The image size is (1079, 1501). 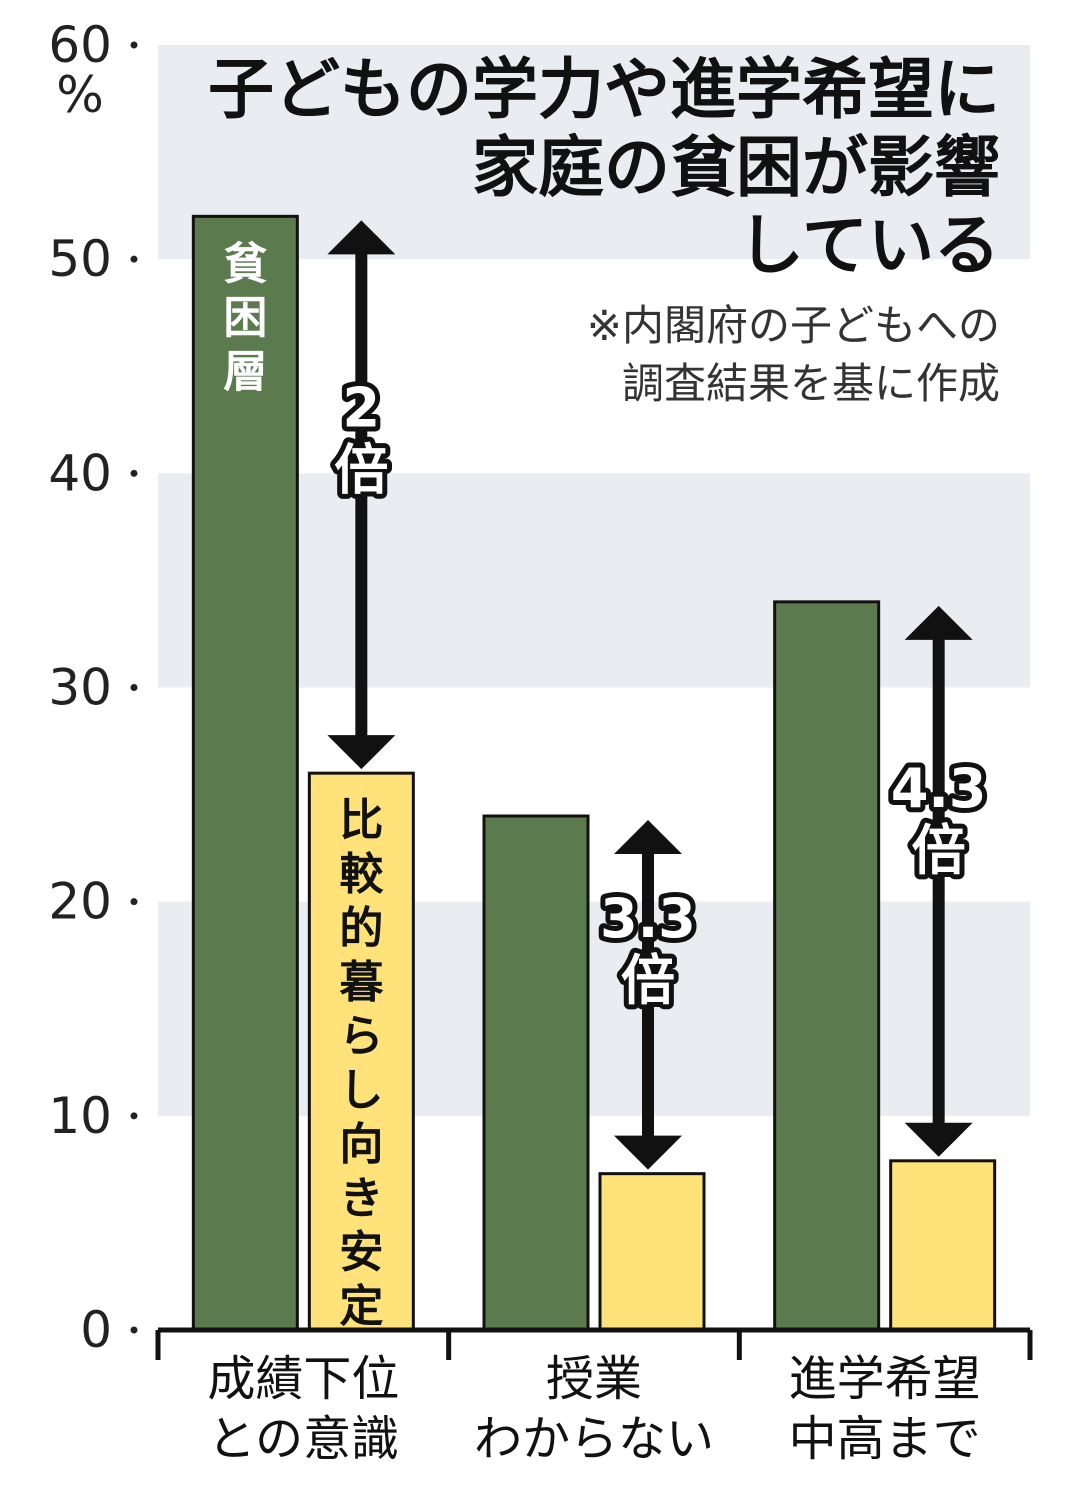 What do you see at coordinates (361, 982) in the screenshot?
I see `series-label-char: 暮` at bounding box center [361, 982].